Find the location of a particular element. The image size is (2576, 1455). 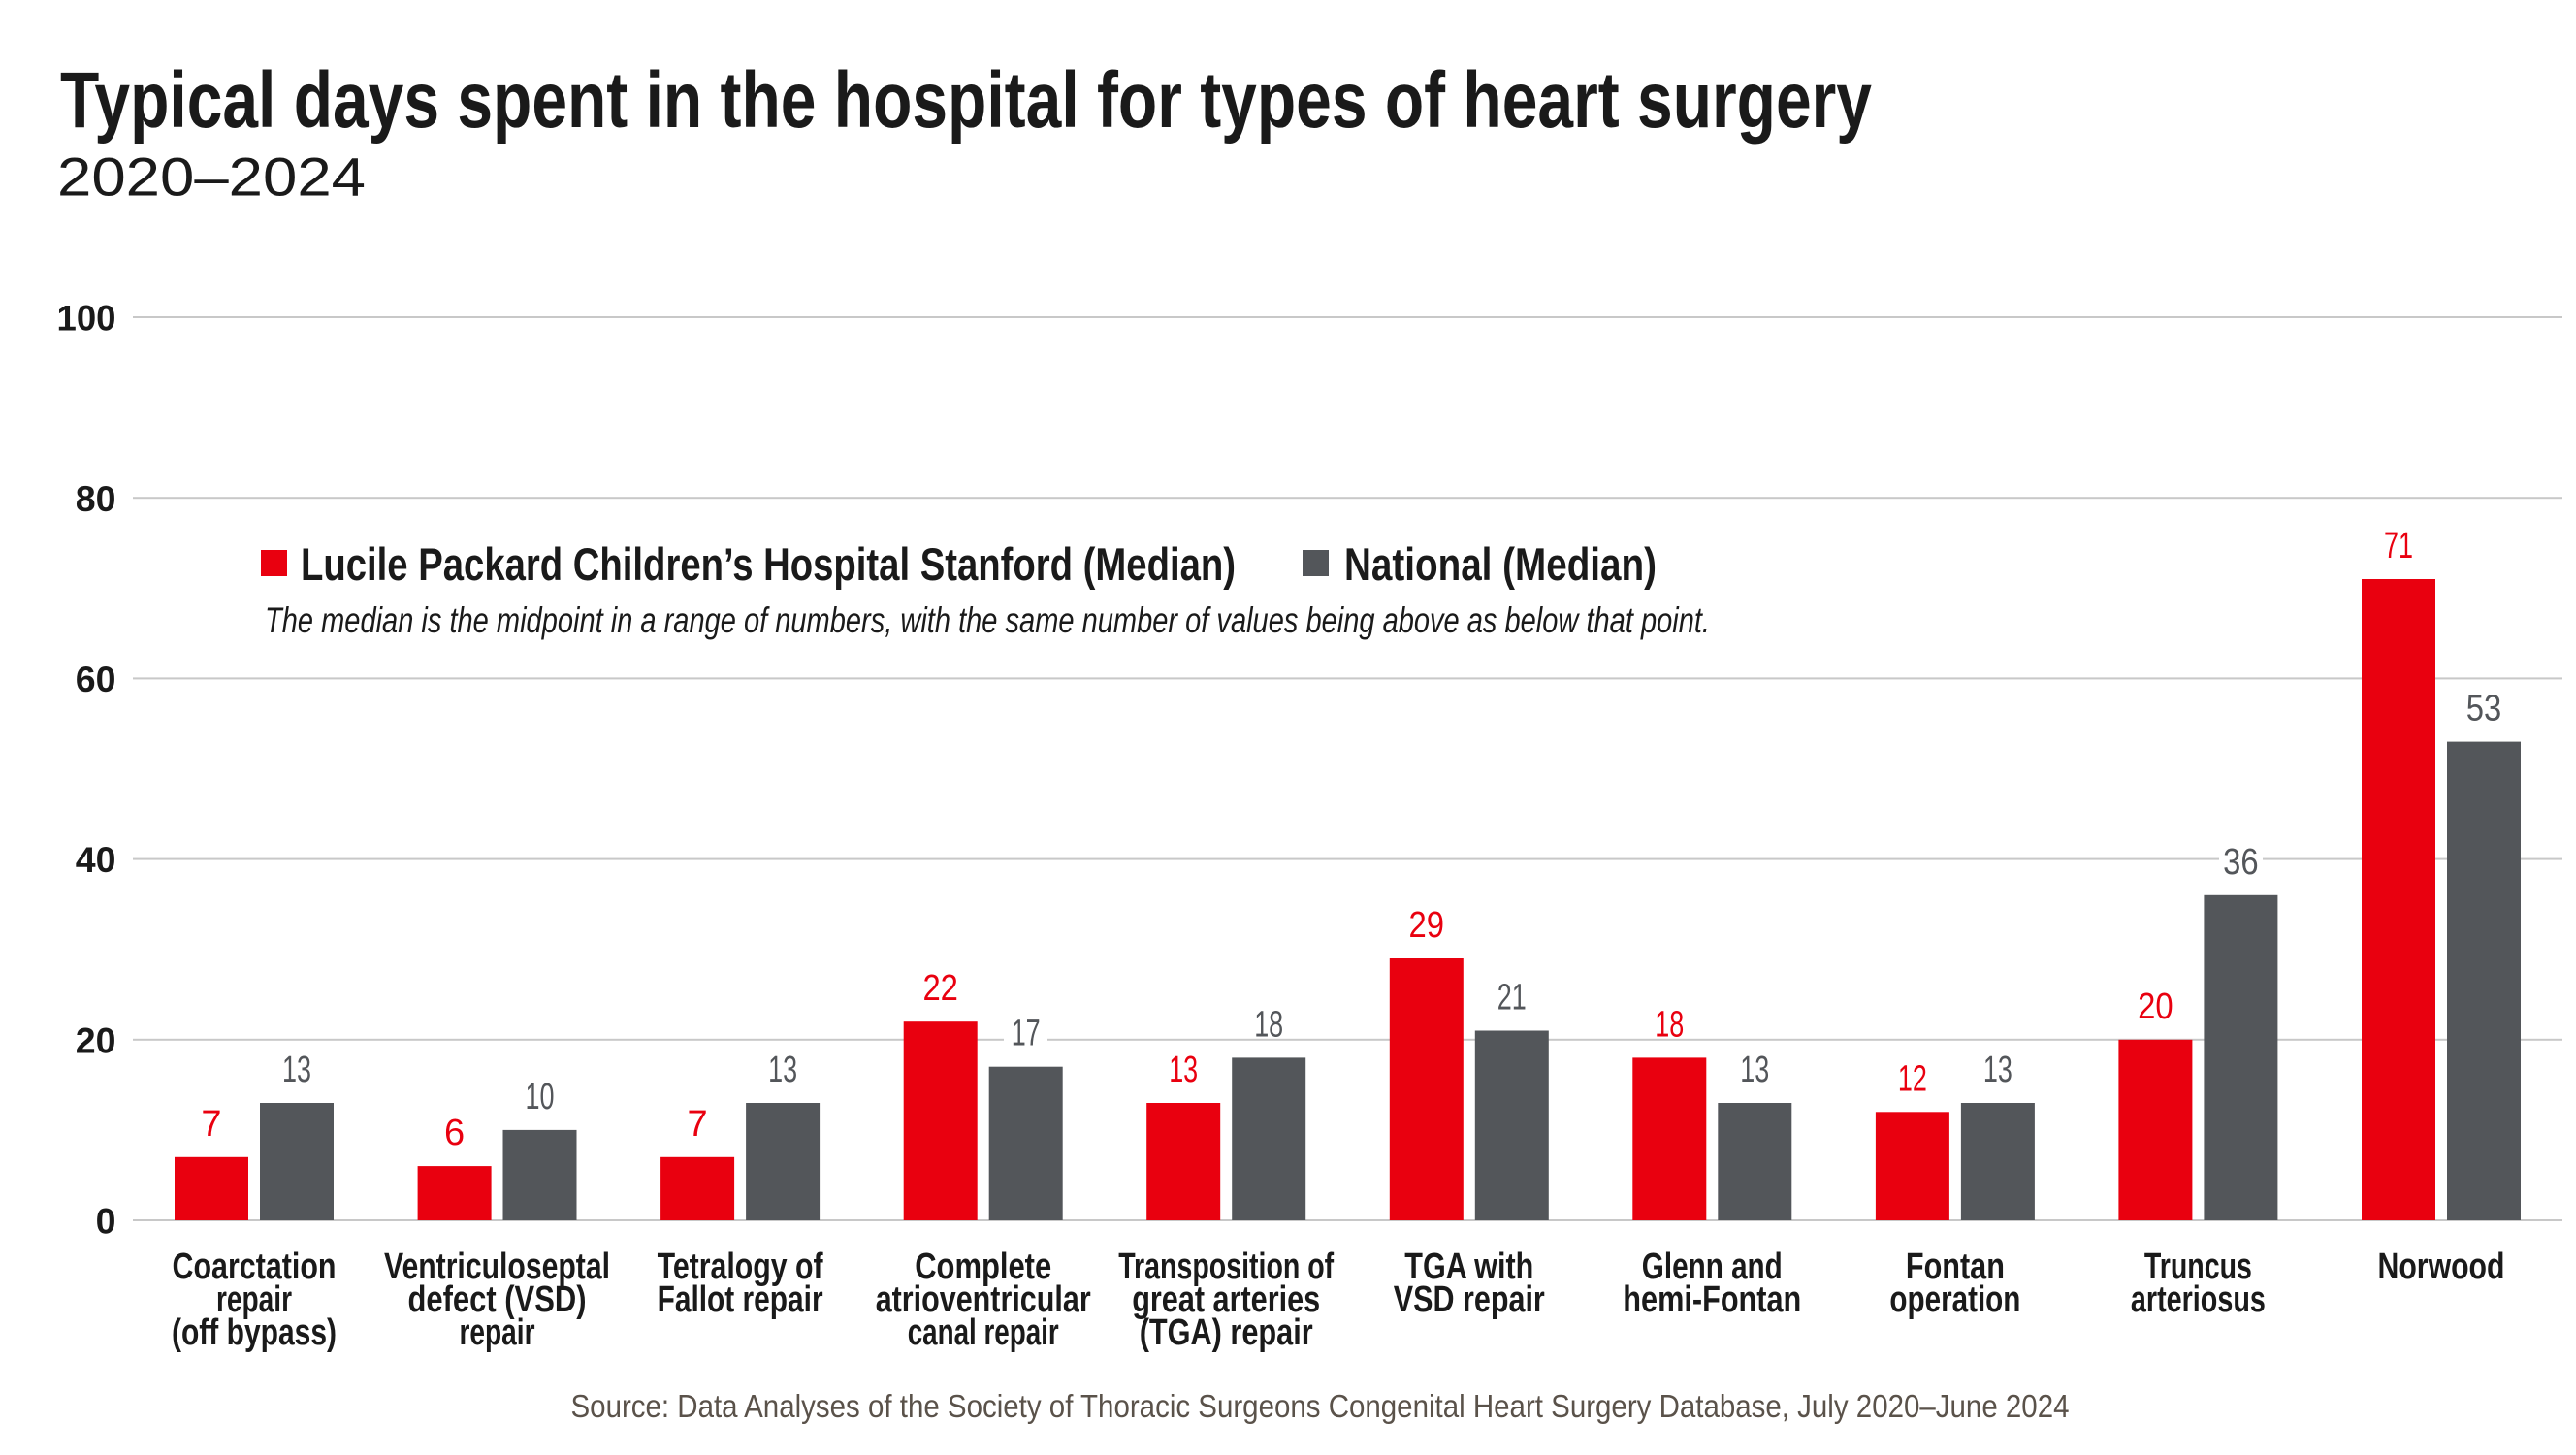

svg-text: 17 is located at coordinates (1026, 1034).